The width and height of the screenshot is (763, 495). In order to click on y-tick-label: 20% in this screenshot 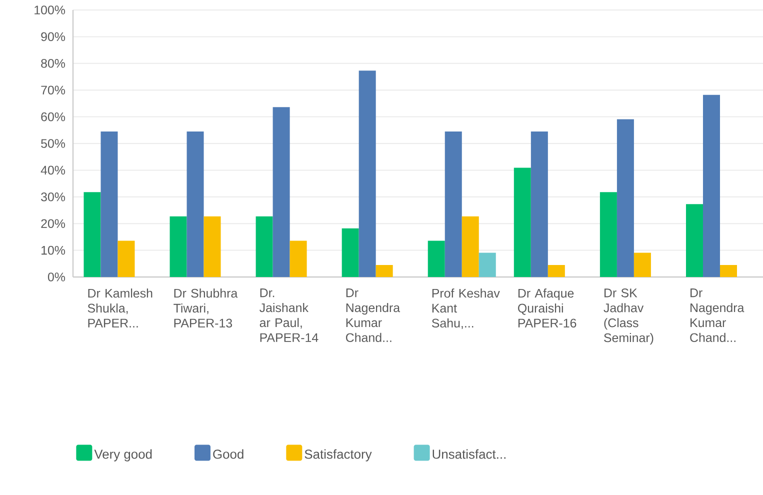, I will do `click(53, 223)`.